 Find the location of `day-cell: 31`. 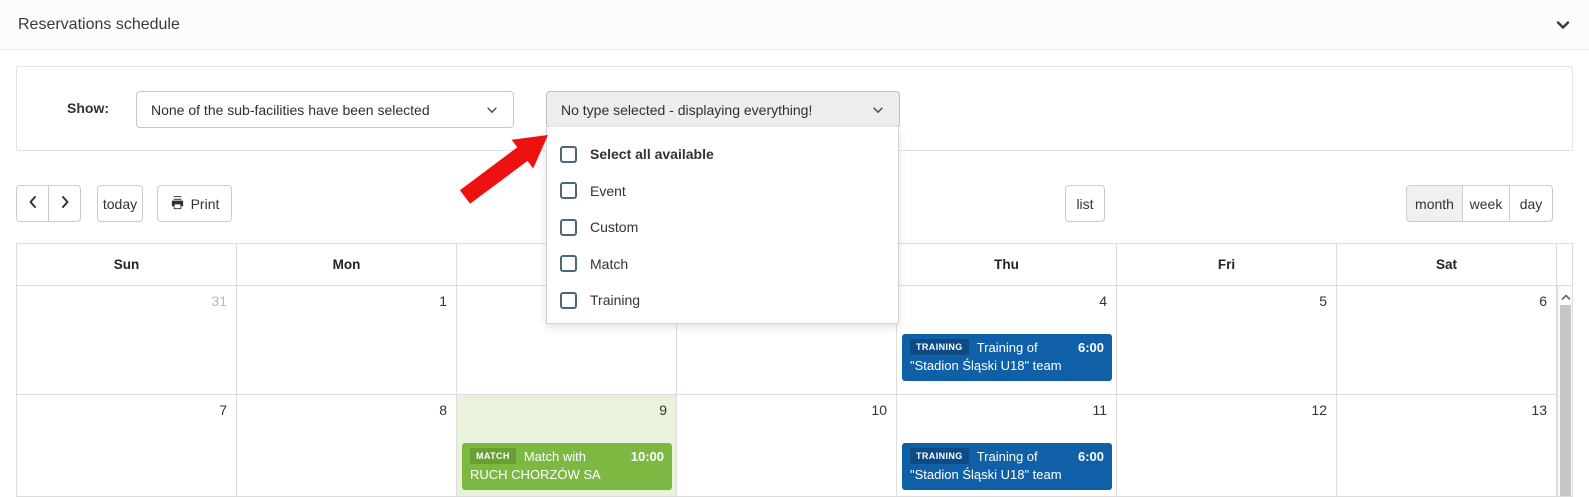

day-cell: 31 is located at coordinates (127, 340).